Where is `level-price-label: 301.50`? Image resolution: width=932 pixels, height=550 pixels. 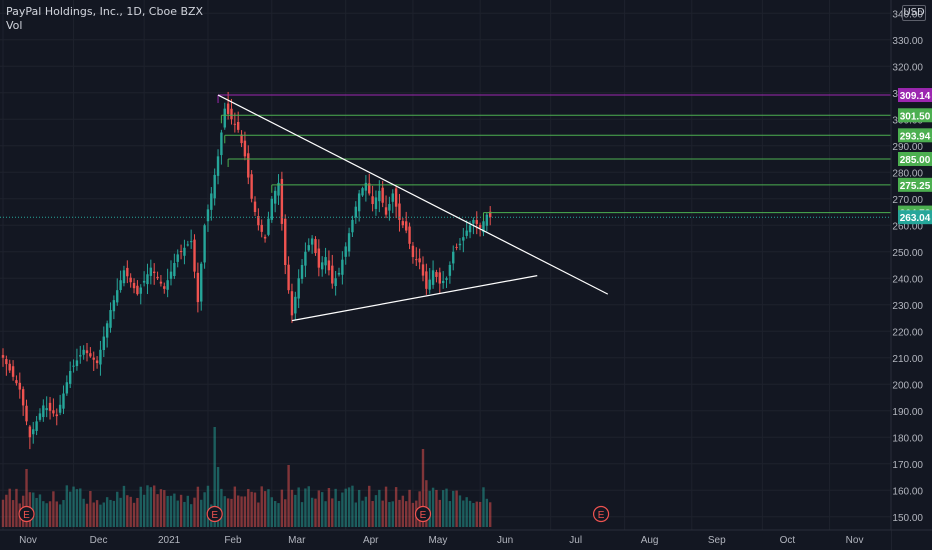 level-price-label: 301.50 is located at coordinates (915, 116).